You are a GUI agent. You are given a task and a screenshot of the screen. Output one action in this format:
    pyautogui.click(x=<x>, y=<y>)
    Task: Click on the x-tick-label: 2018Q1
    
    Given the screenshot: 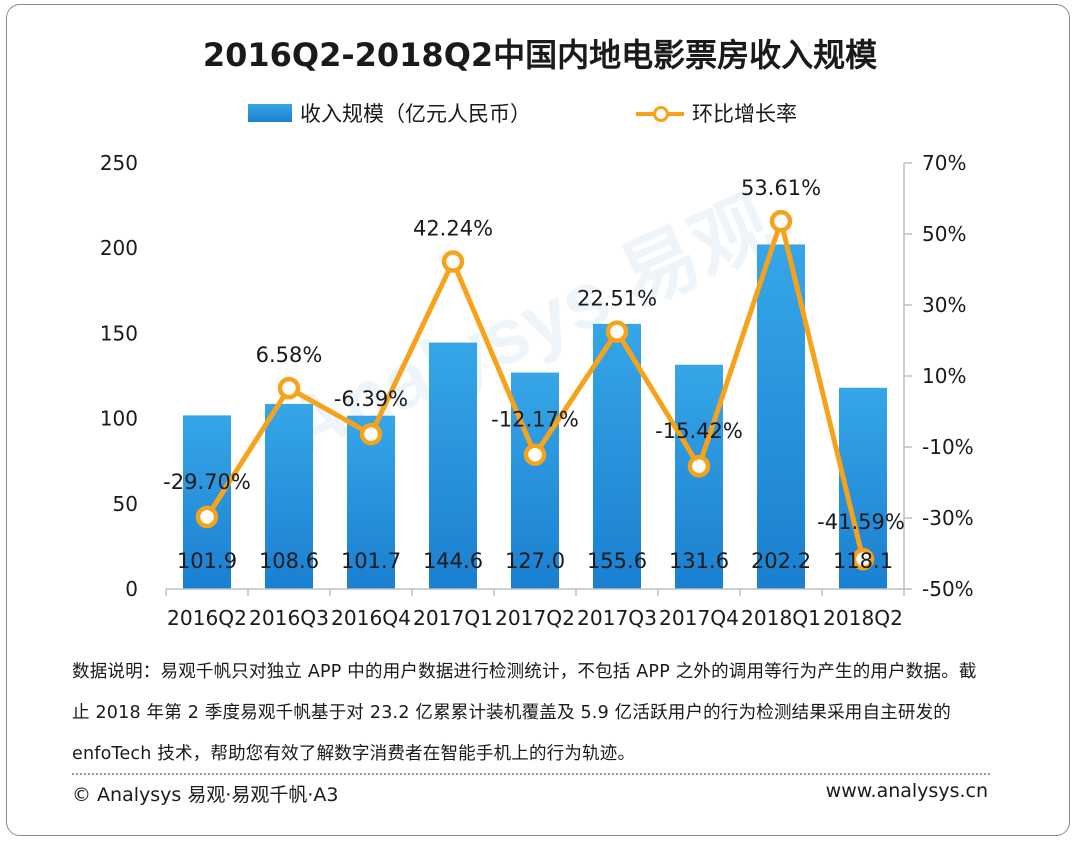 What is the action you would take?
    pyautogui.click(x=781, y=618)
    